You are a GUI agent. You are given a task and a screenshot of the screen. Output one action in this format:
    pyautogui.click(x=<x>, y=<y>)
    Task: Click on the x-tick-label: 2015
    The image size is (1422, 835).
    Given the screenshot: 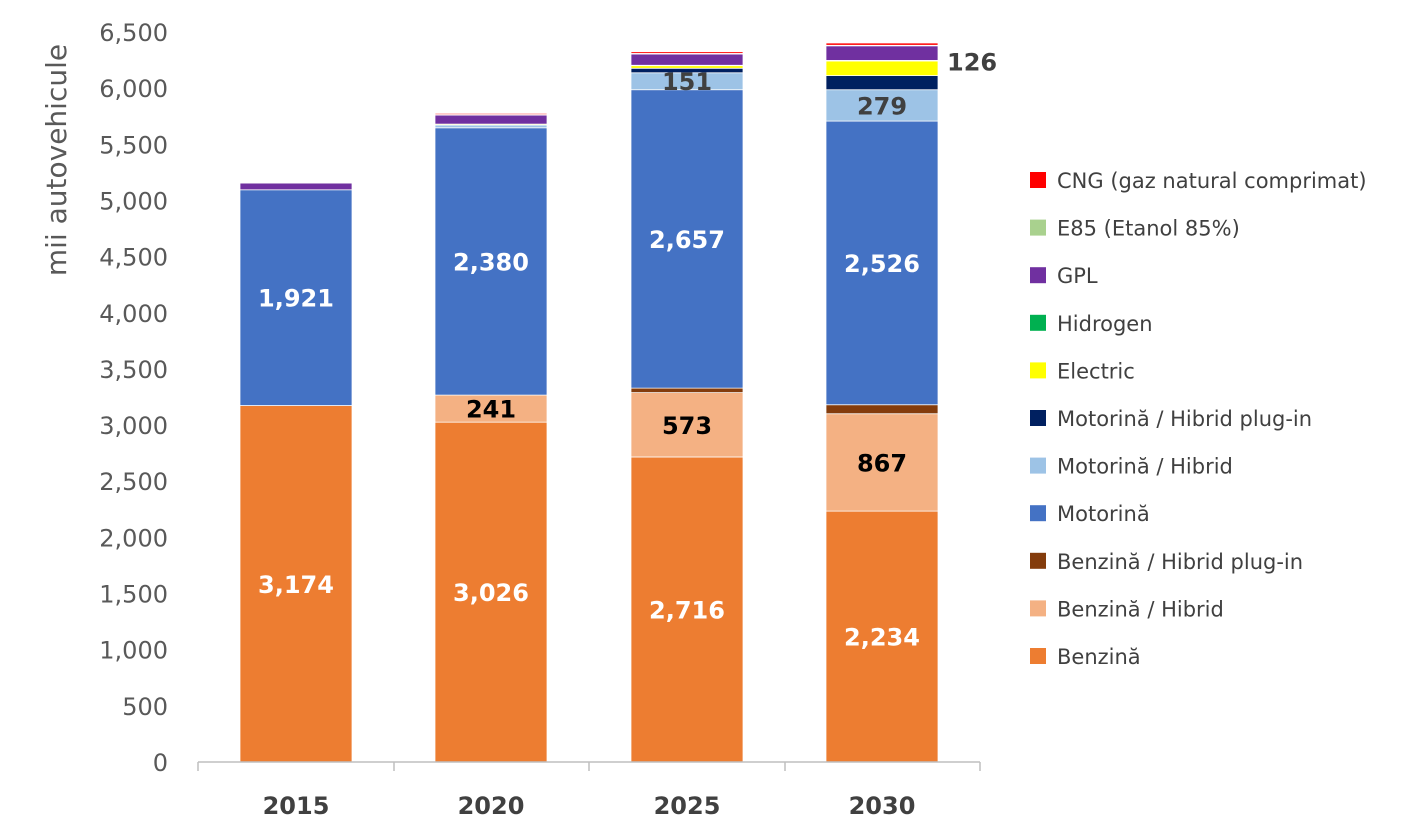 What is the action you would take?
    pyautogui.click(x=296, y=806)
    